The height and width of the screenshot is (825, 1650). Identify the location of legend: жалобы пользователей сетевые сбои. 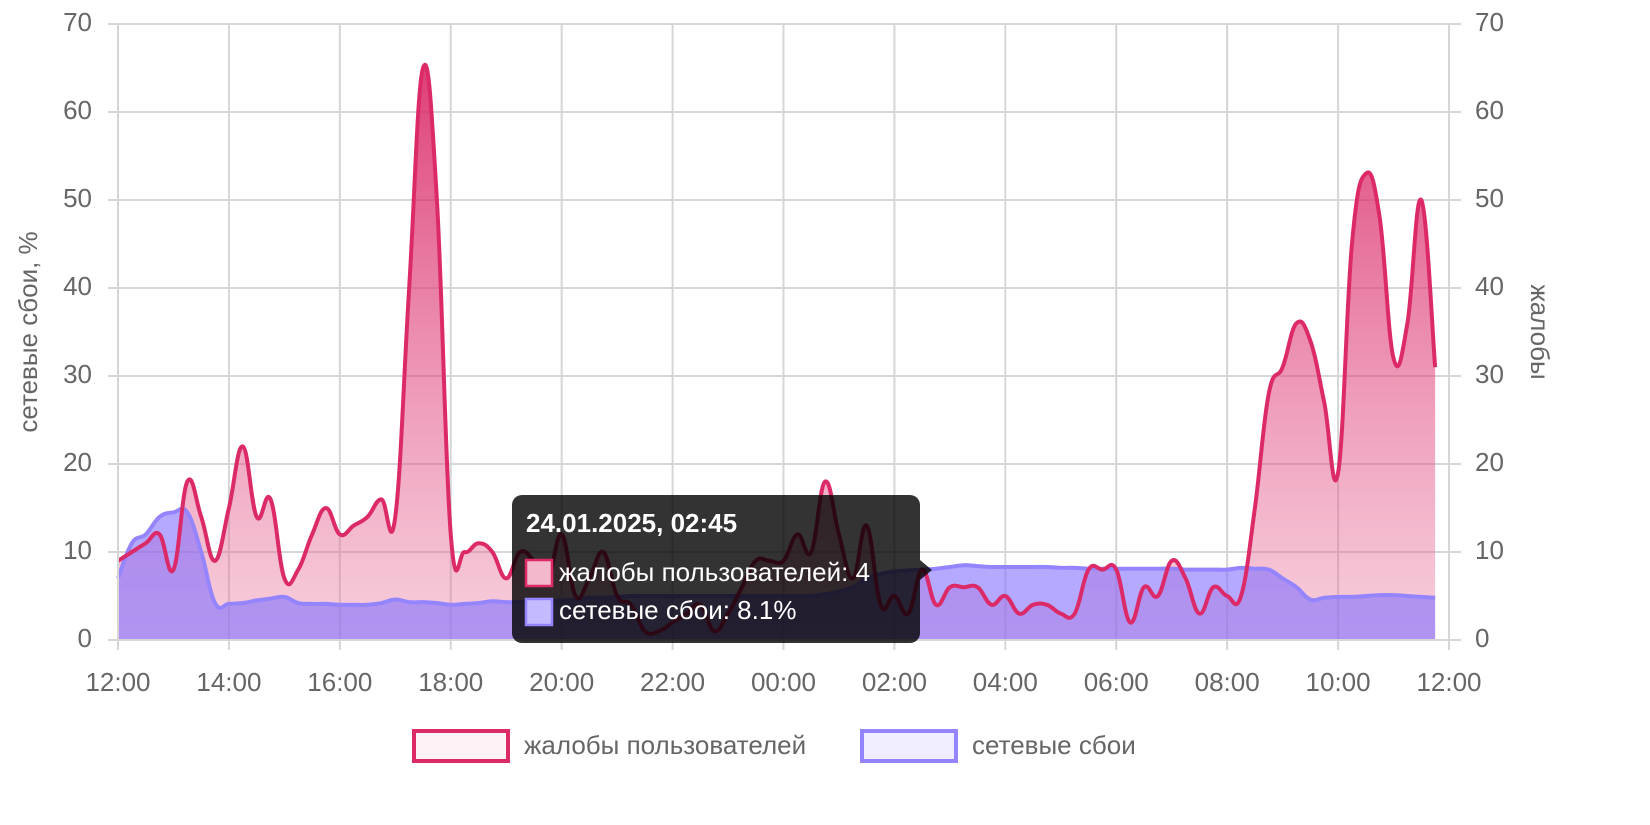
(774, 746).